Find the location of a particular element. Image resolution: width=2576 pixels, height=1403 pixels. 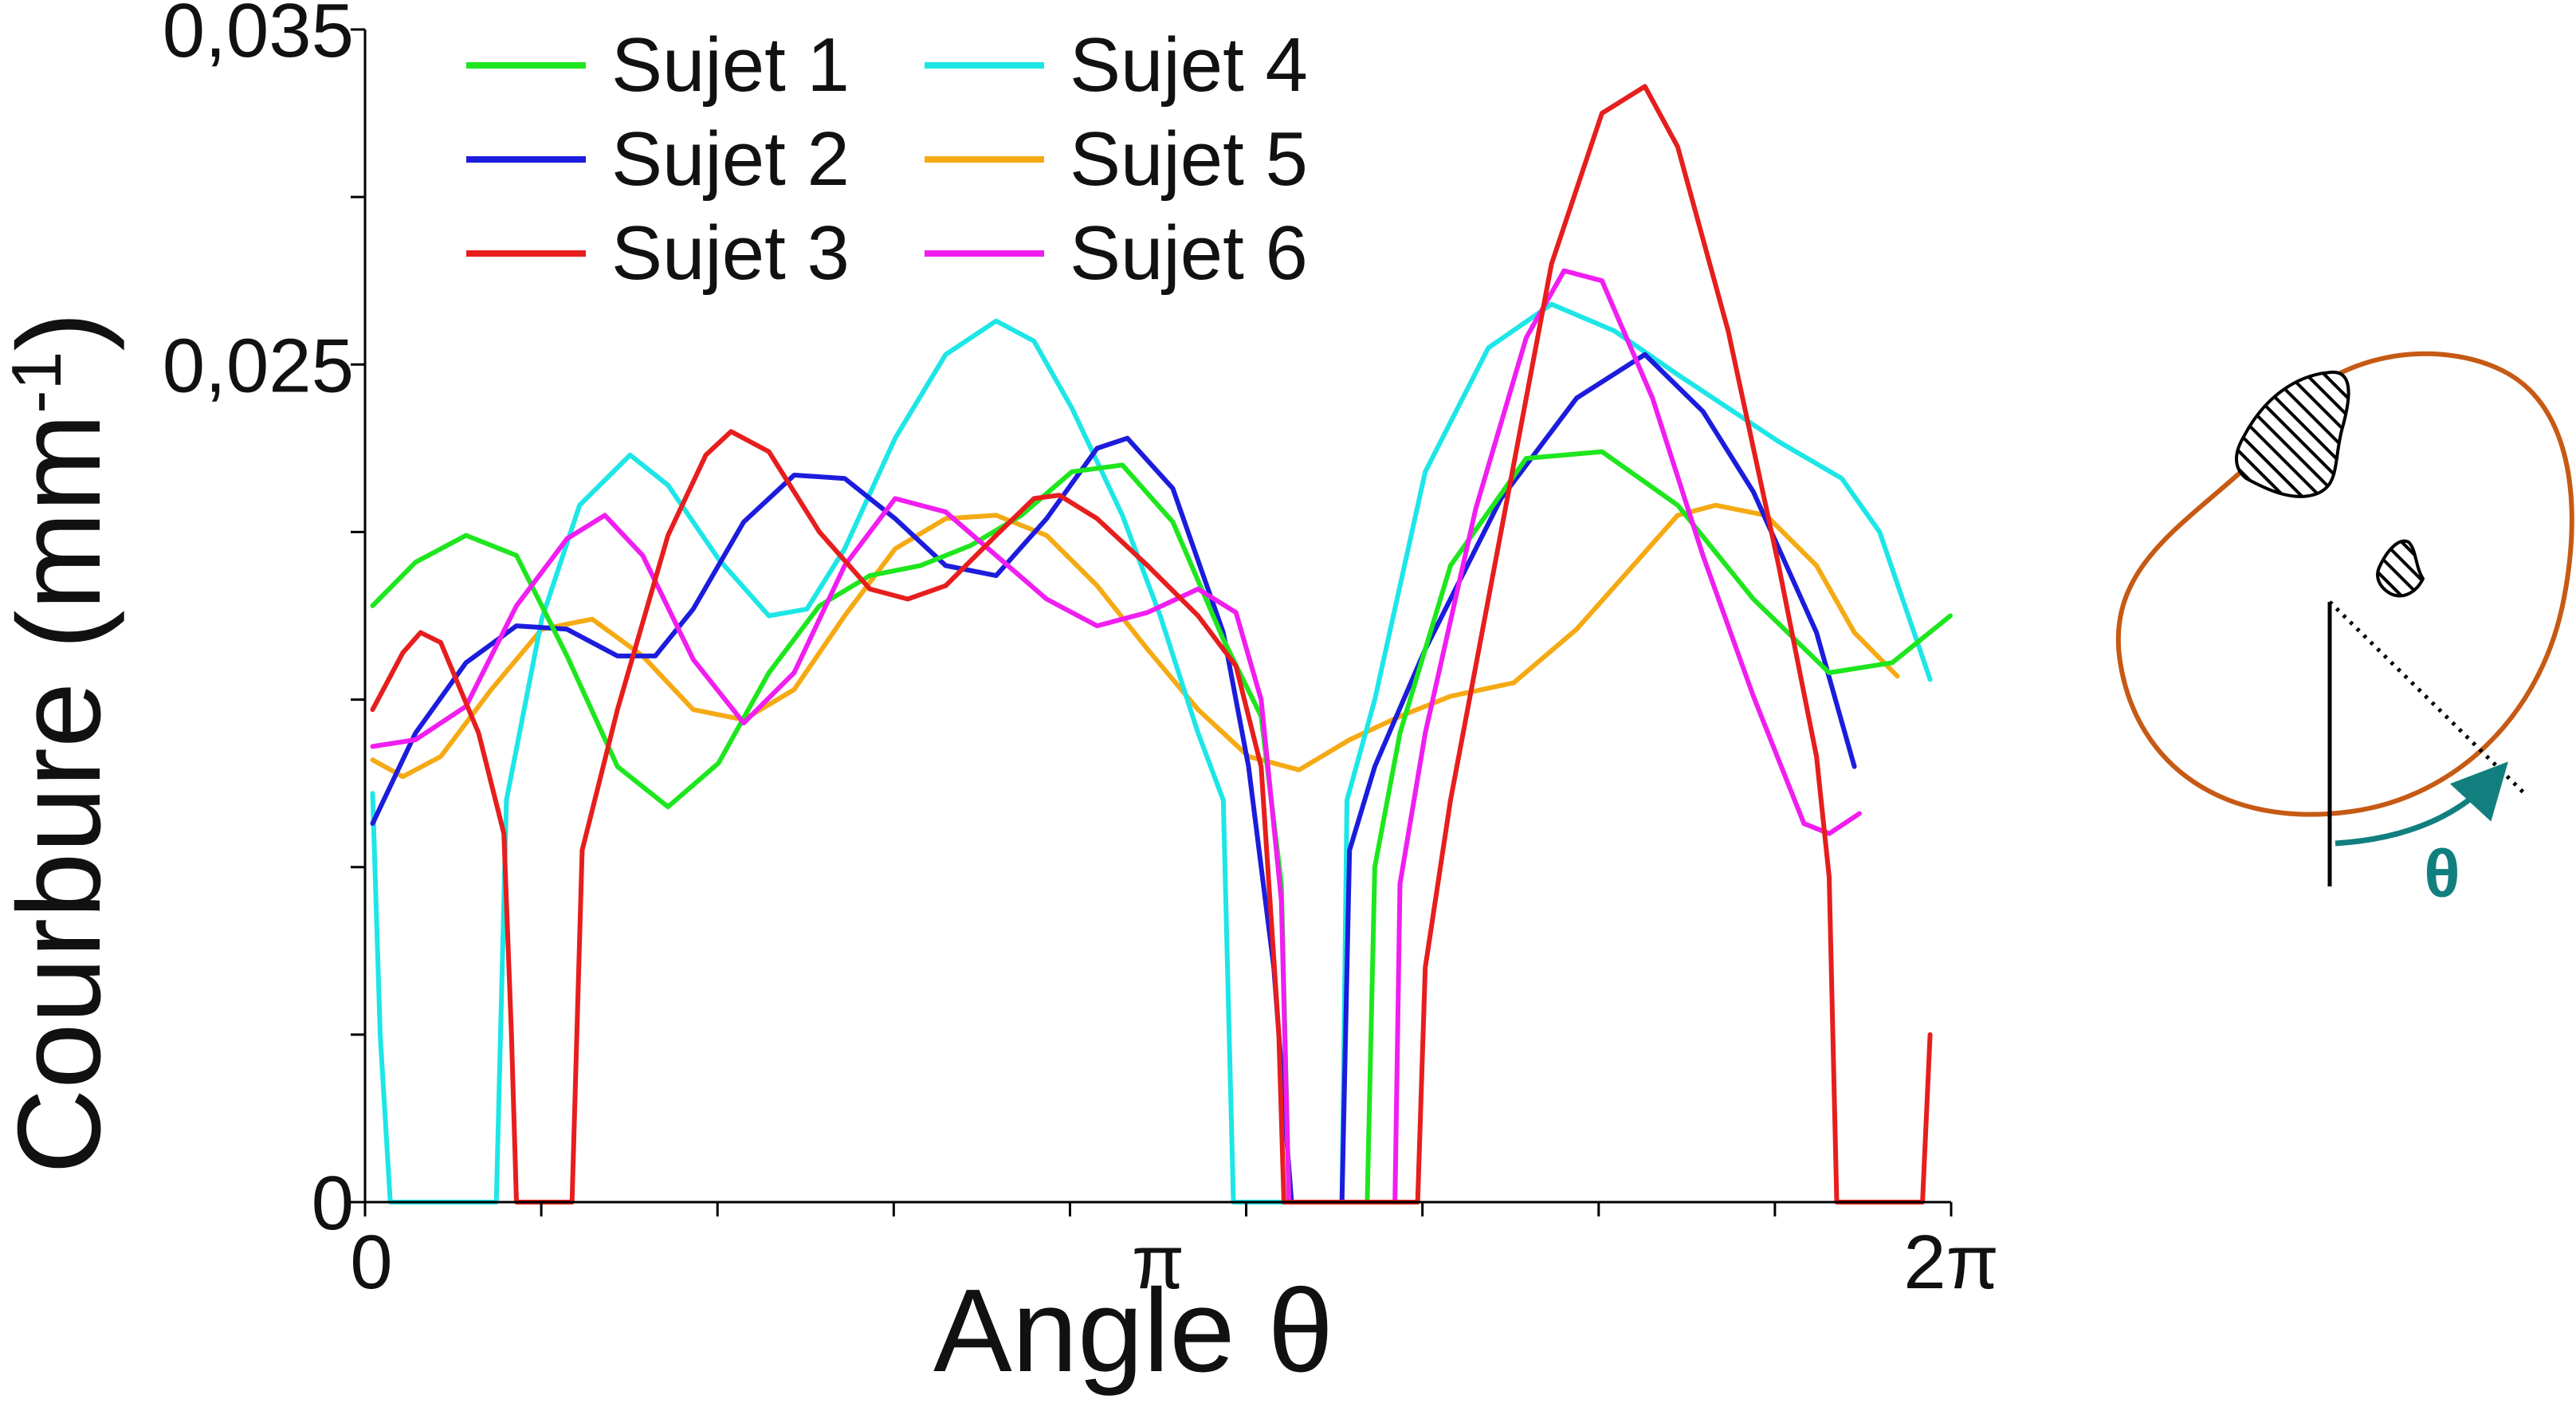

y-minor-ticks is located at coordinates (358, 616).